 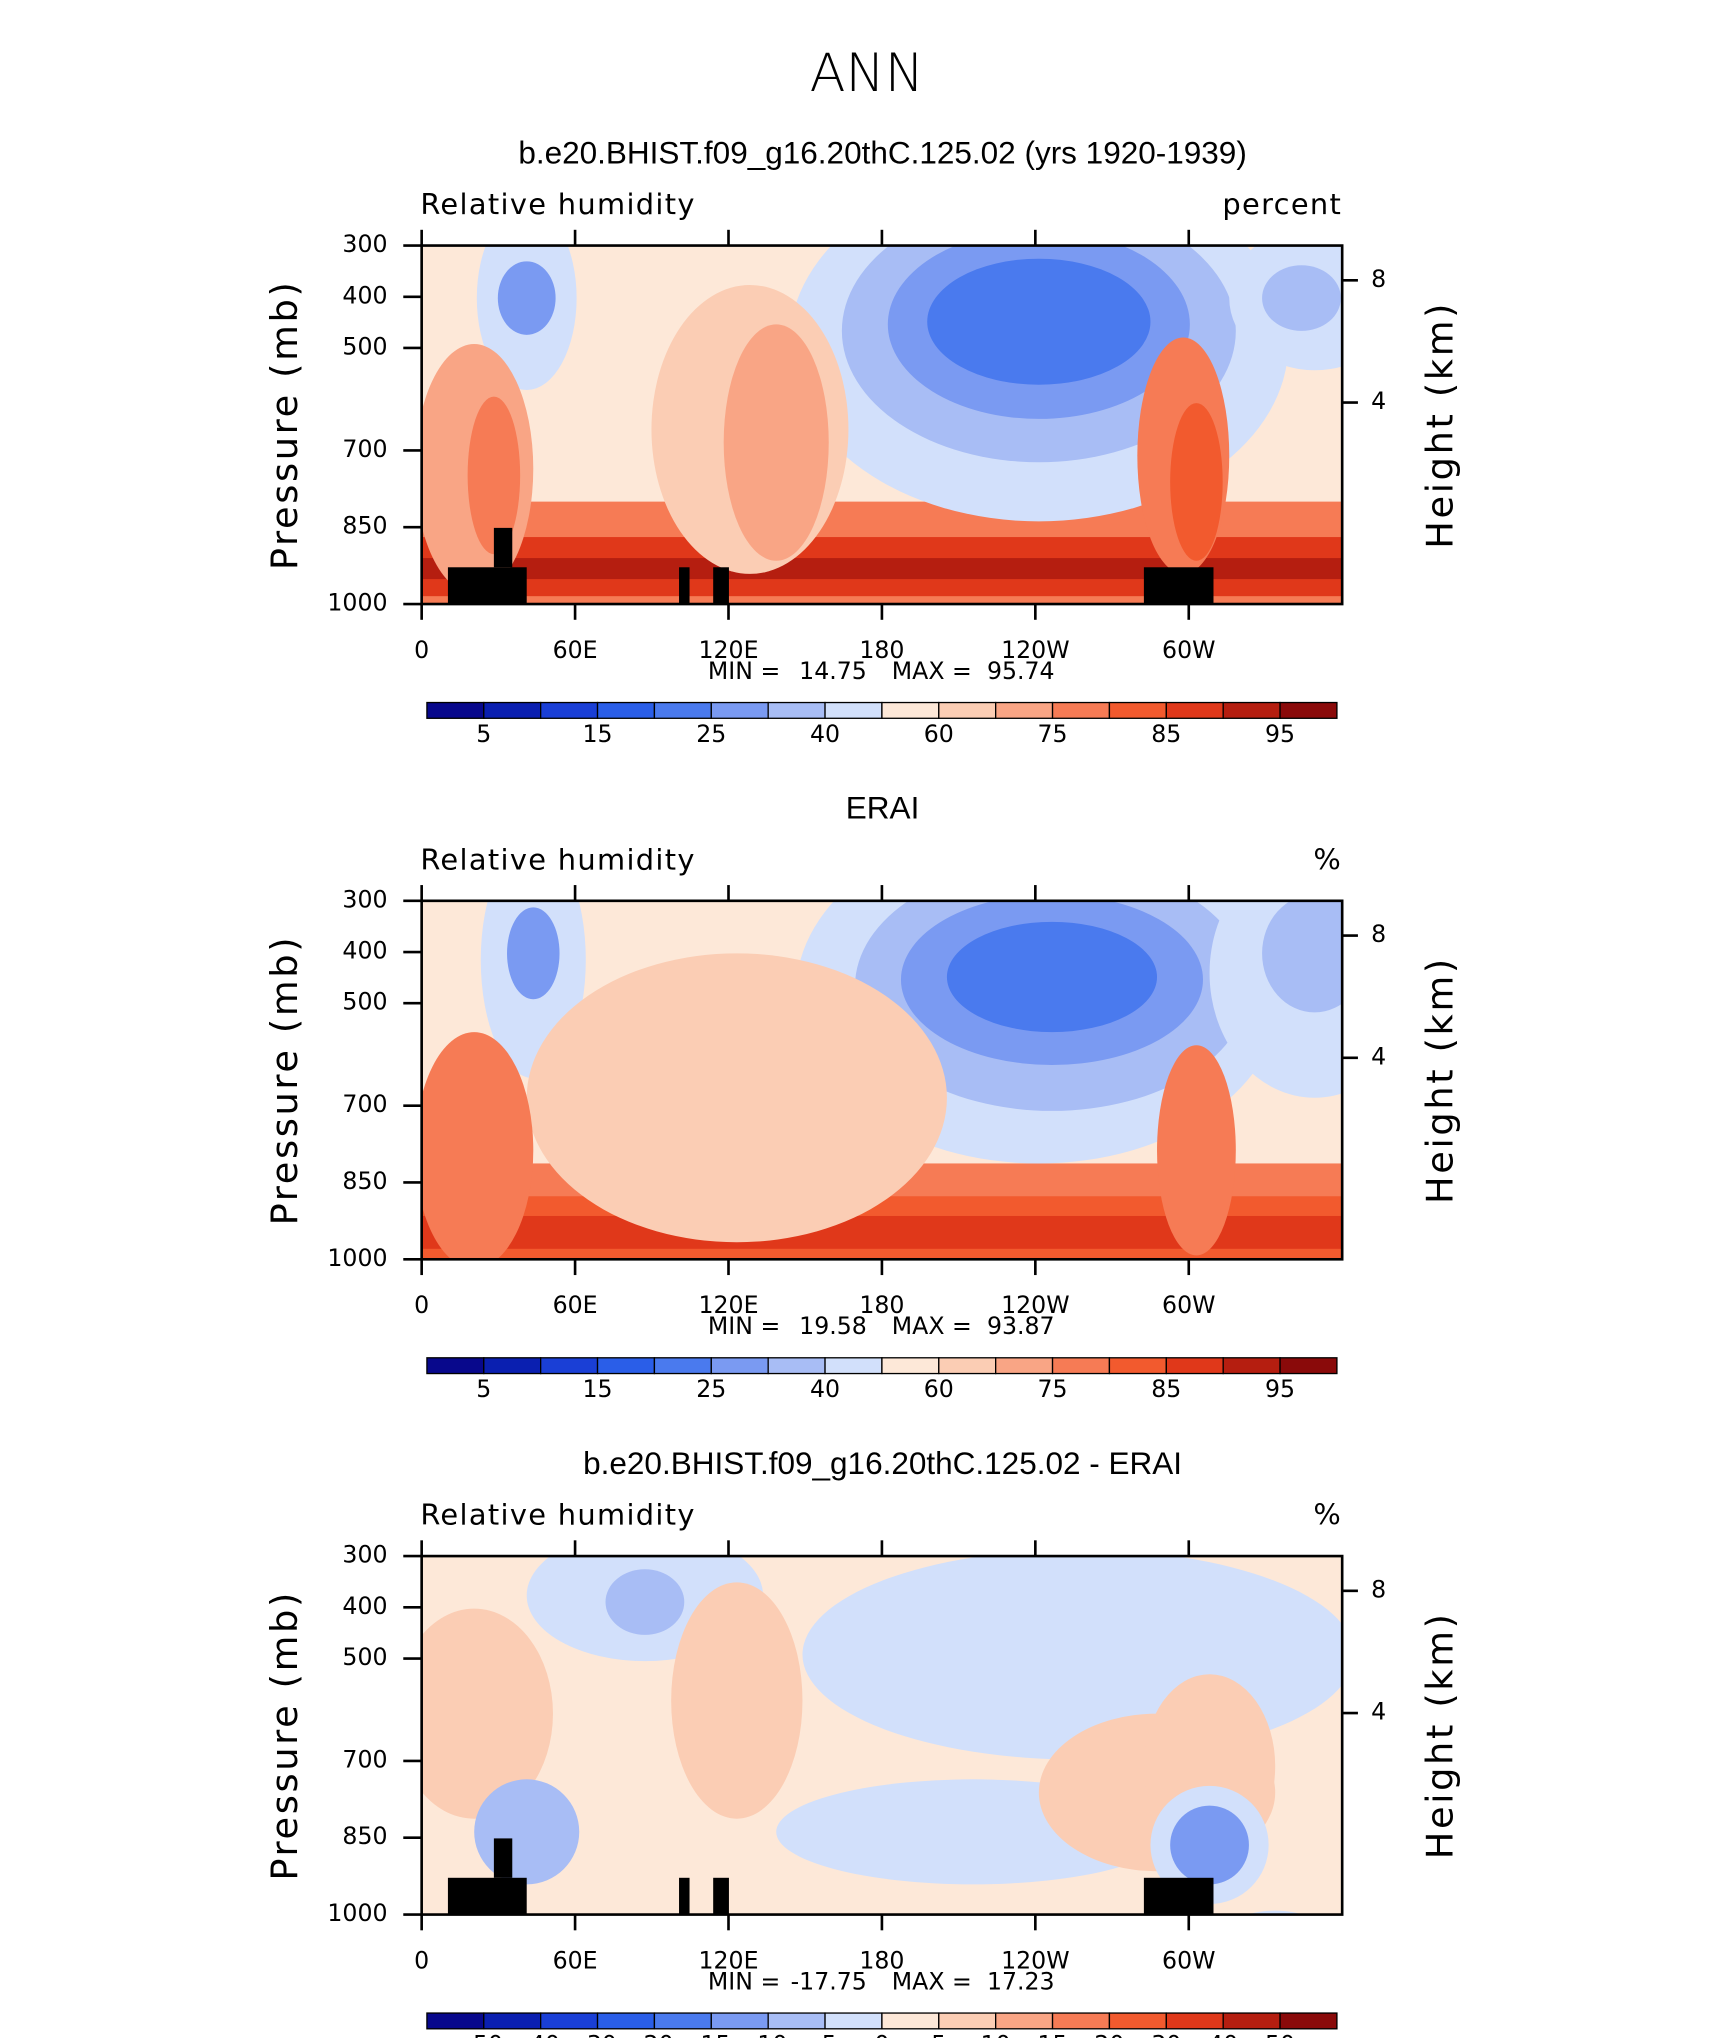 What do you see at coordinates (364, 1759) in the screenshot?
I see `y-tick-label: 700` at bounding box center [364, 1759].